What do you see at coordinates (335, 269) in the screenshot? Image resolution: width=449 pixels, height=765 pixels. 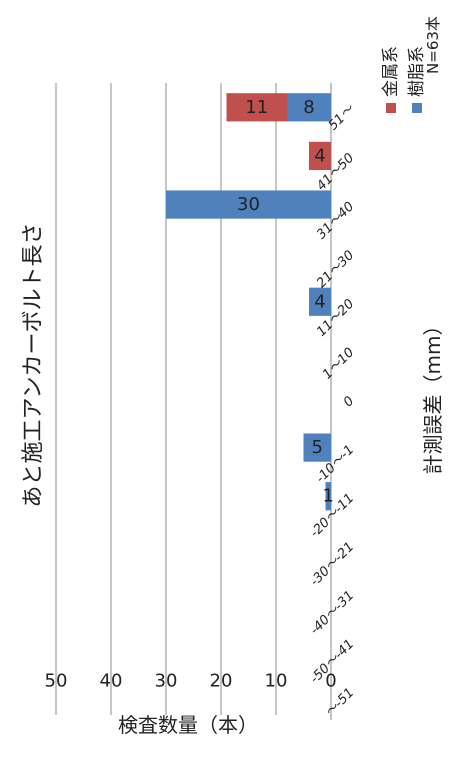 I see `x-tick-label: 21～30` at bounding box center [335, 269].